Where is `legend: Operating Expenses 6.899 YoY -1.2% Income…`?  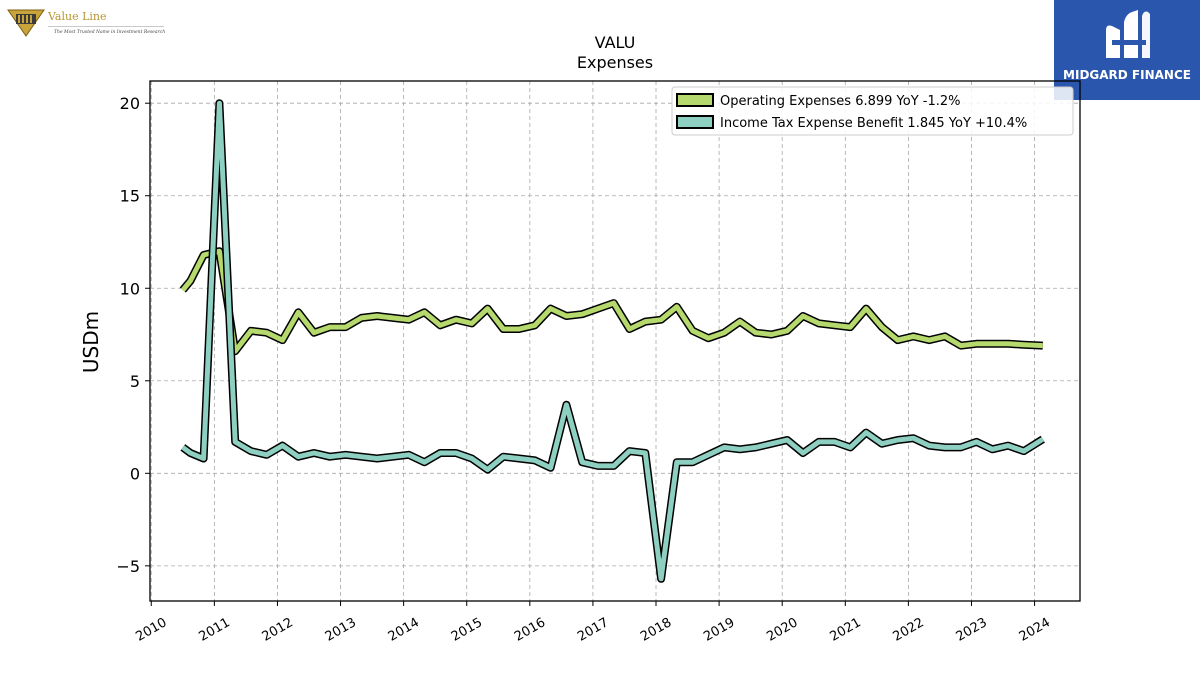 legend: Operating Expenses 6.899 YoY -1.2% Income… is located at coordinates (872, 111).